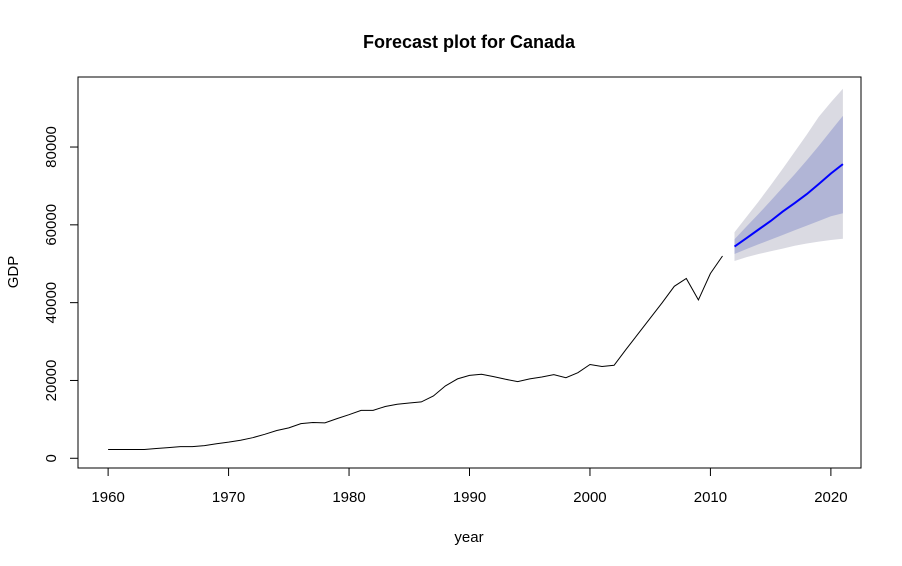 The image size is (902, 566). What do you see at coordinates (348, 497) in the screenshot?
I see `x-tick-label: 1980` at bounding box center [348, 497].